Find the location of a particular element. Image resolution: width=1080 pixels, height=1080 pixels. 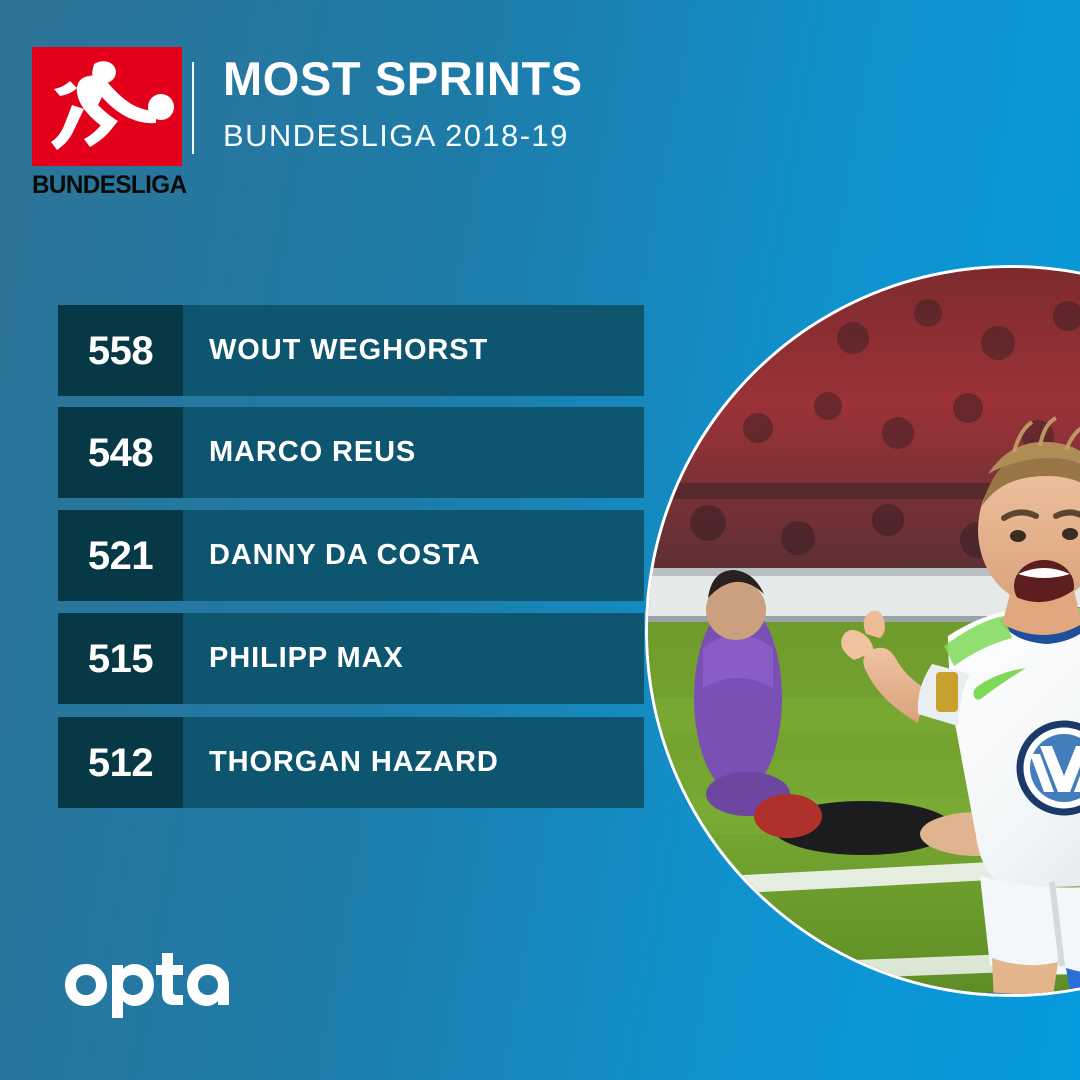

opta-wordmark-icon is located at coordinates (147, 985).